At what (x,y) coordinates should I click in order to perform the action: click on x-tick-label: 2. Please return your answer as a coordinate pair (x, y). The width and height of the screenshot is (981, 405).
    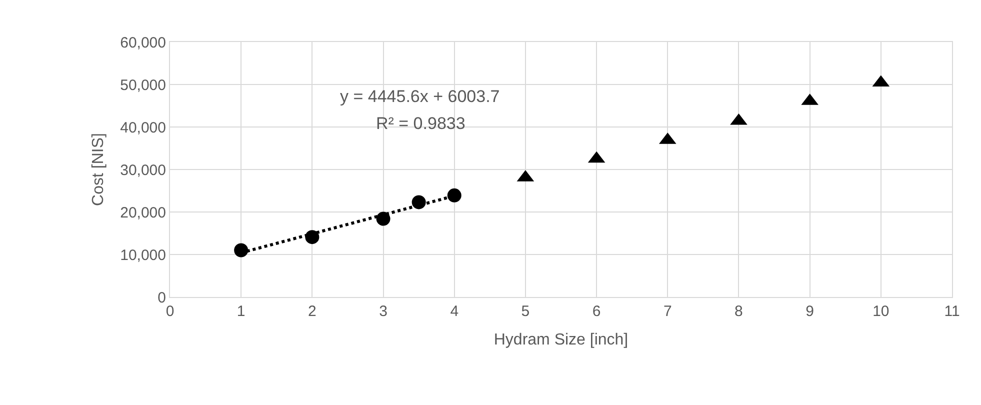
    Looking at the image, I should click on (312, 311).